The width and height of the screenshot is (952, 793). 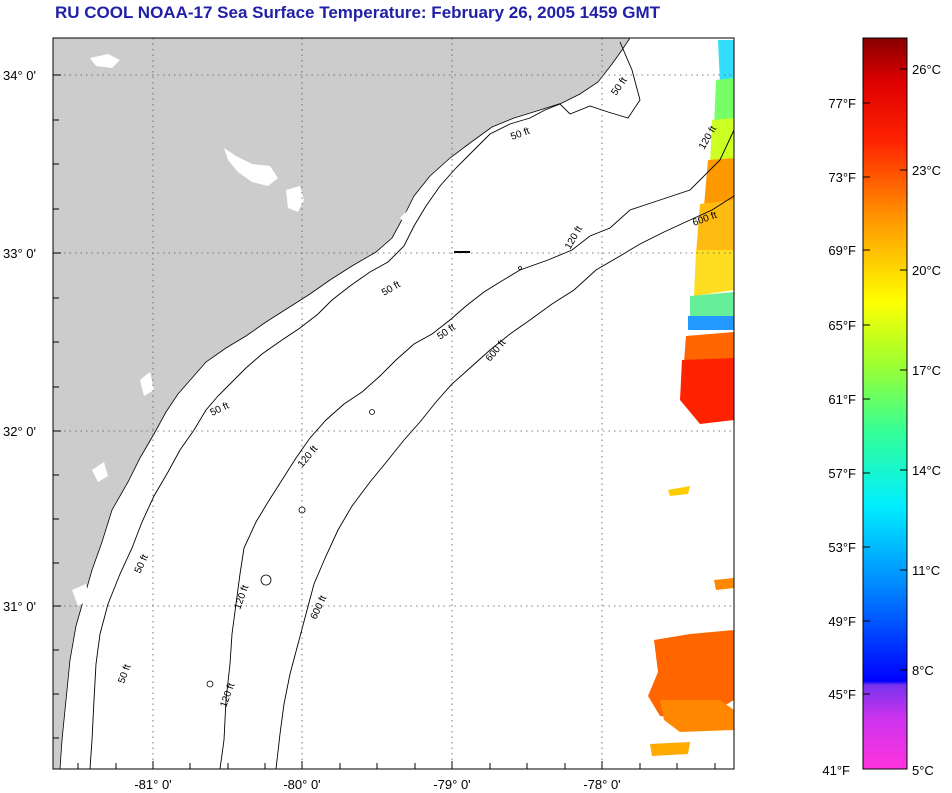 What do you see at coordinates (601, 784) in the screenshot?
I see `longitude-label: -78° 0'` at bounding box center [601, 784].